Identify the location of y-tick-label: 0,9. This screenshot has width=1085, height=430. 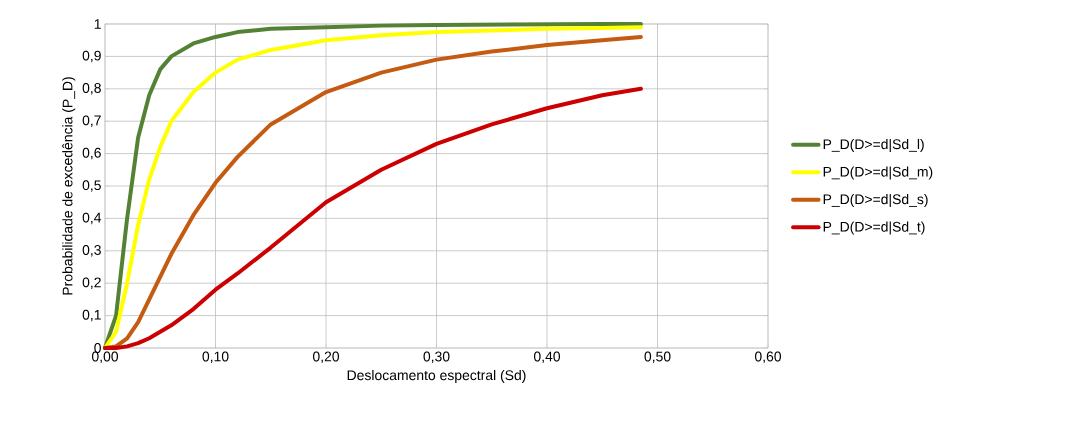
(91, 56).